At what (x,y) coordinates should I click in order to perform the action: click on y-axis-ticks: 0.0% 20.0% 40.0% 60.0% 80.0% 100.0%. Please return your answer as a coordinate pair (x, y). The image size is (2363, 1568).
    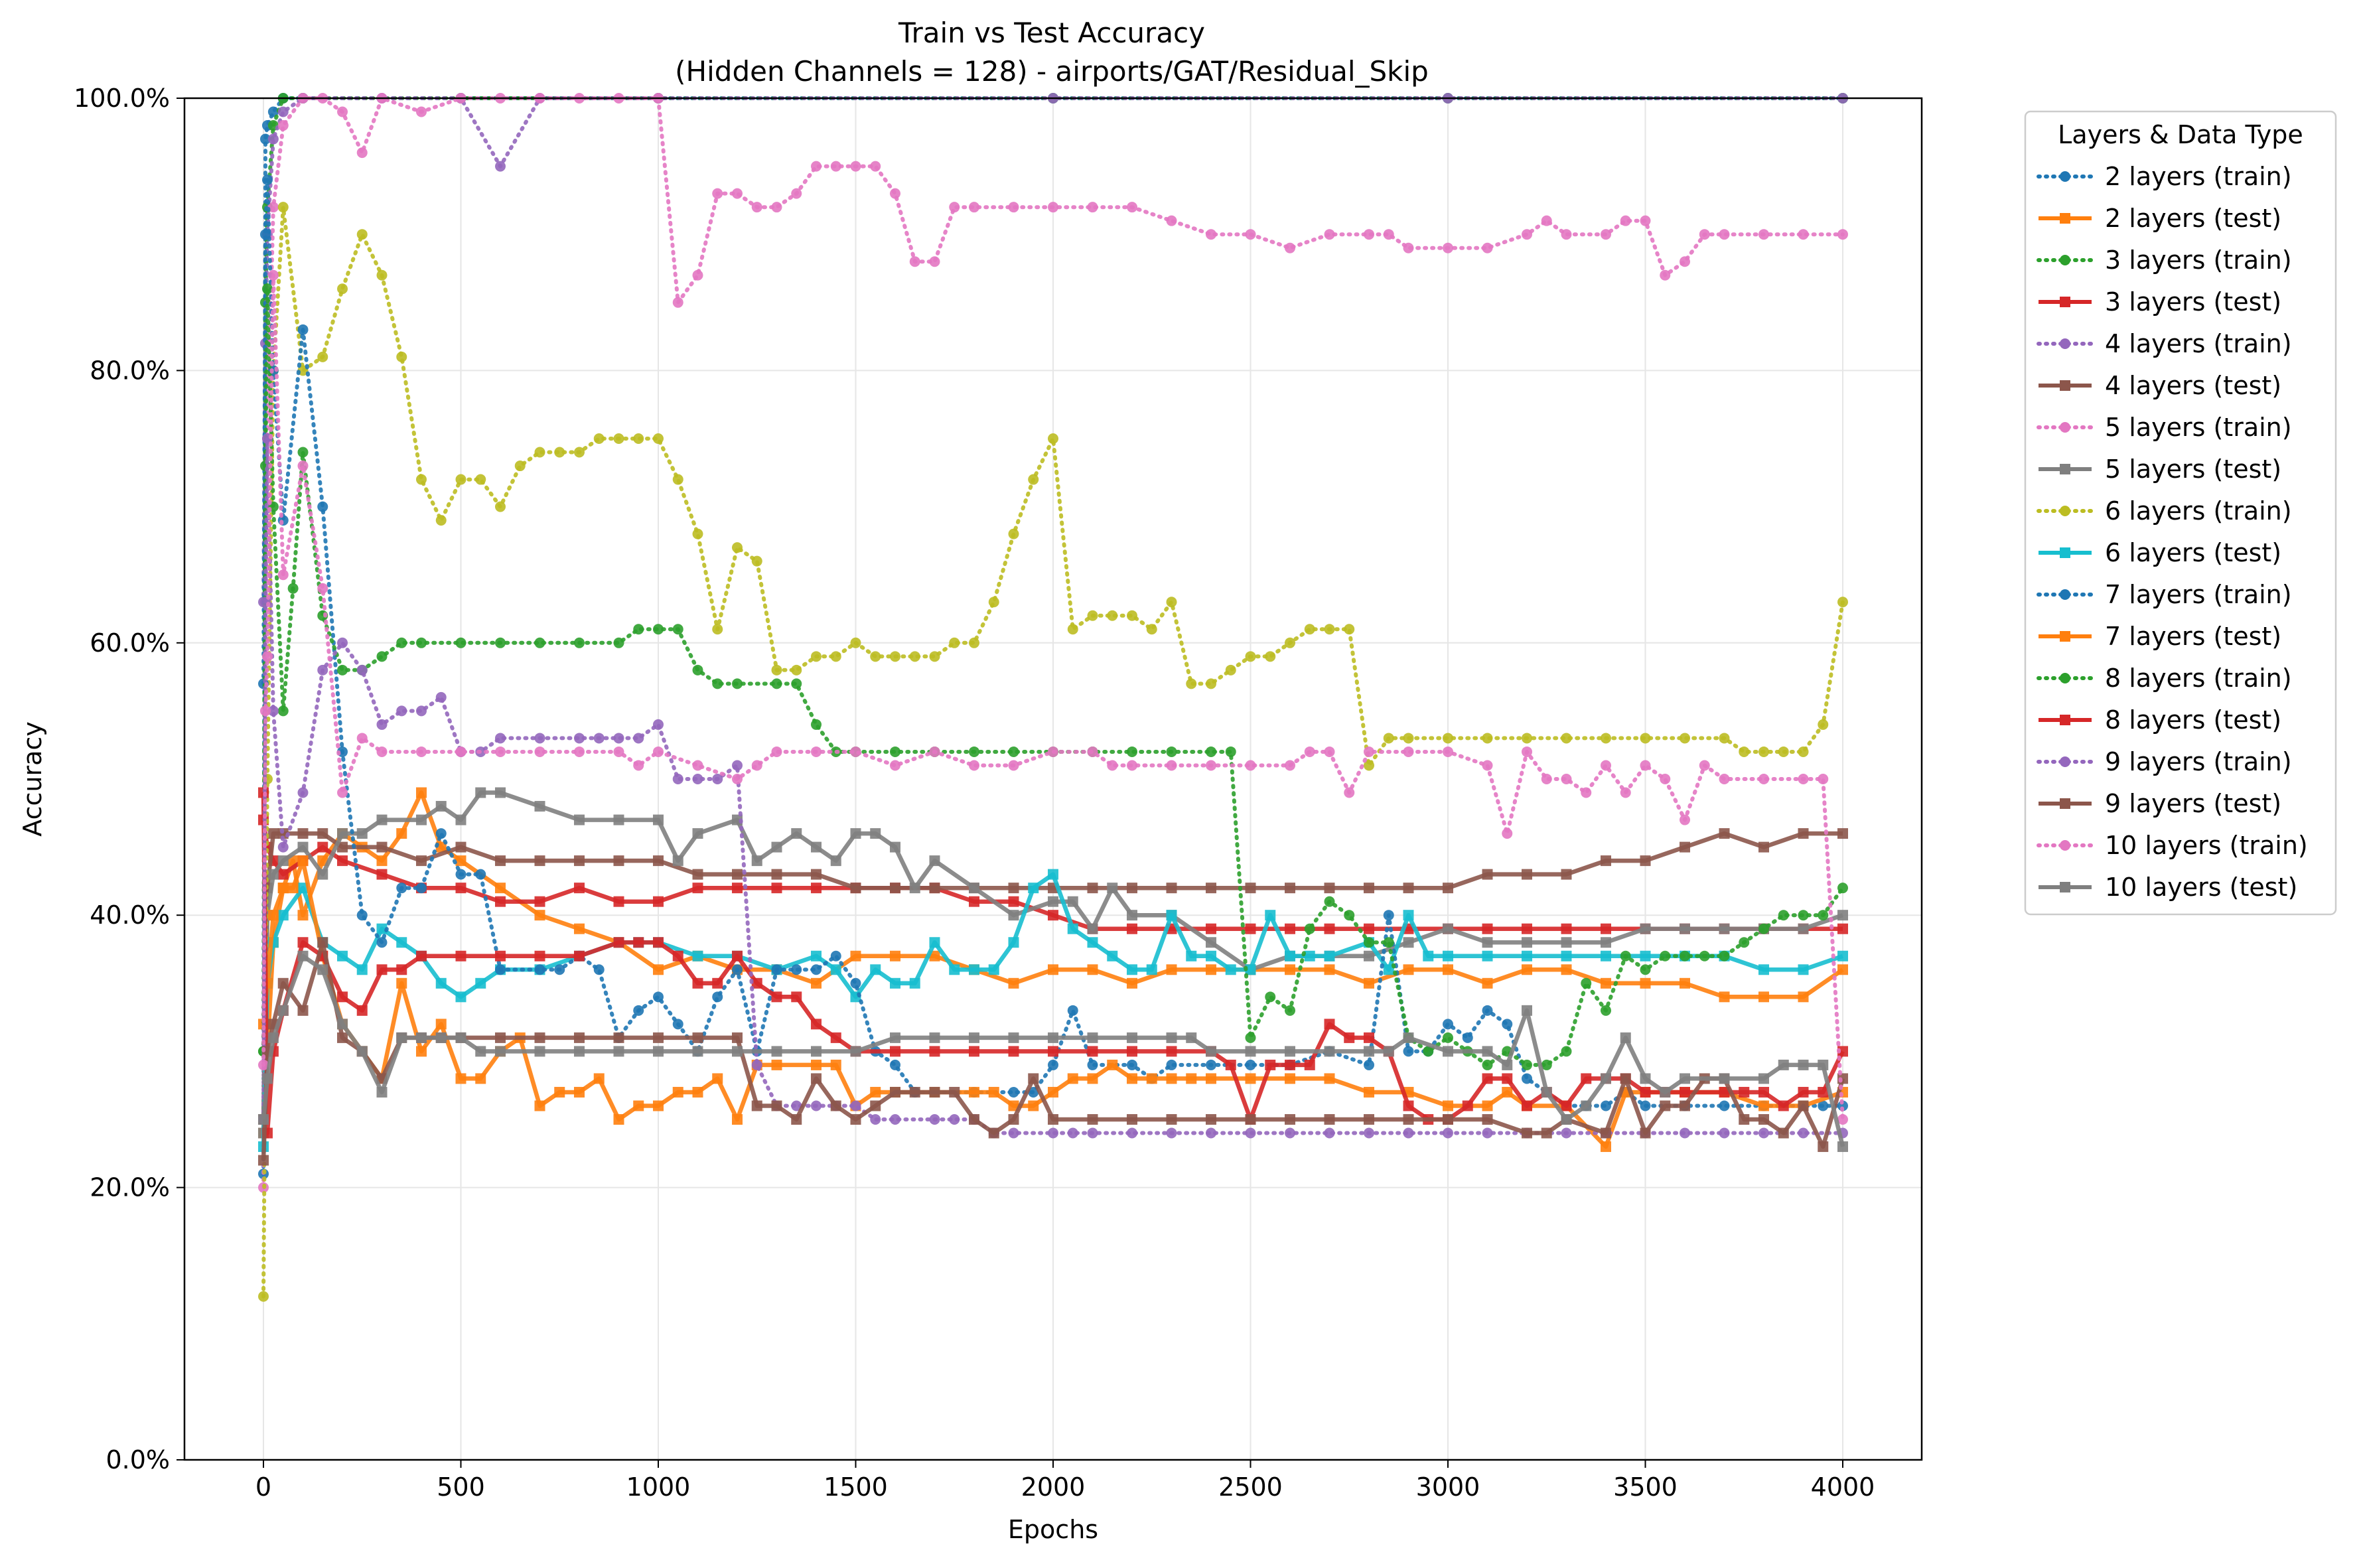
    Looking at the image, I should click on (129, 779).